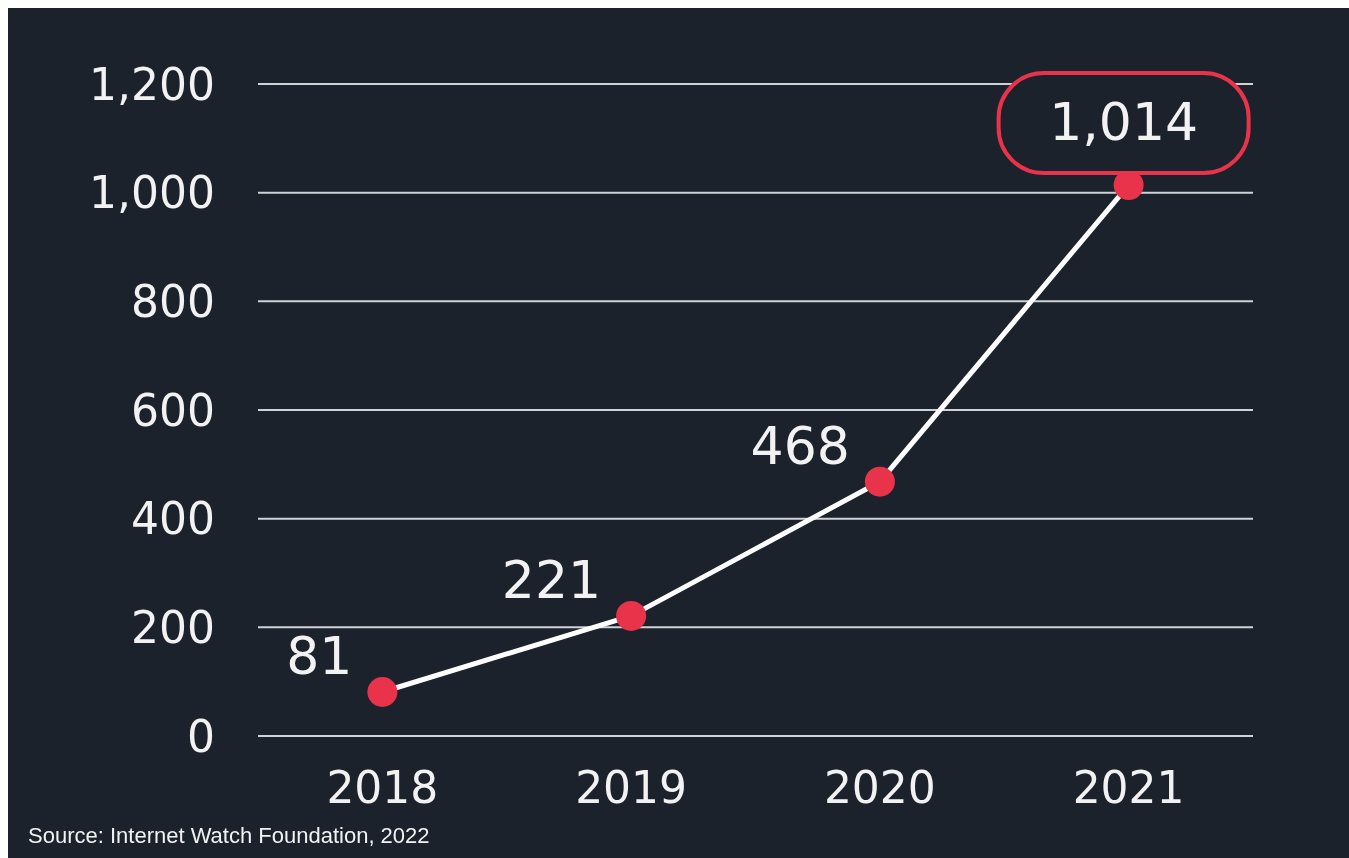 The height and width of the screenshot is (858, 1349). What do you see at coordinates (201, 736) in the screenshot?
I see `y-tick-label: 0` at bounding box center [201, 736].